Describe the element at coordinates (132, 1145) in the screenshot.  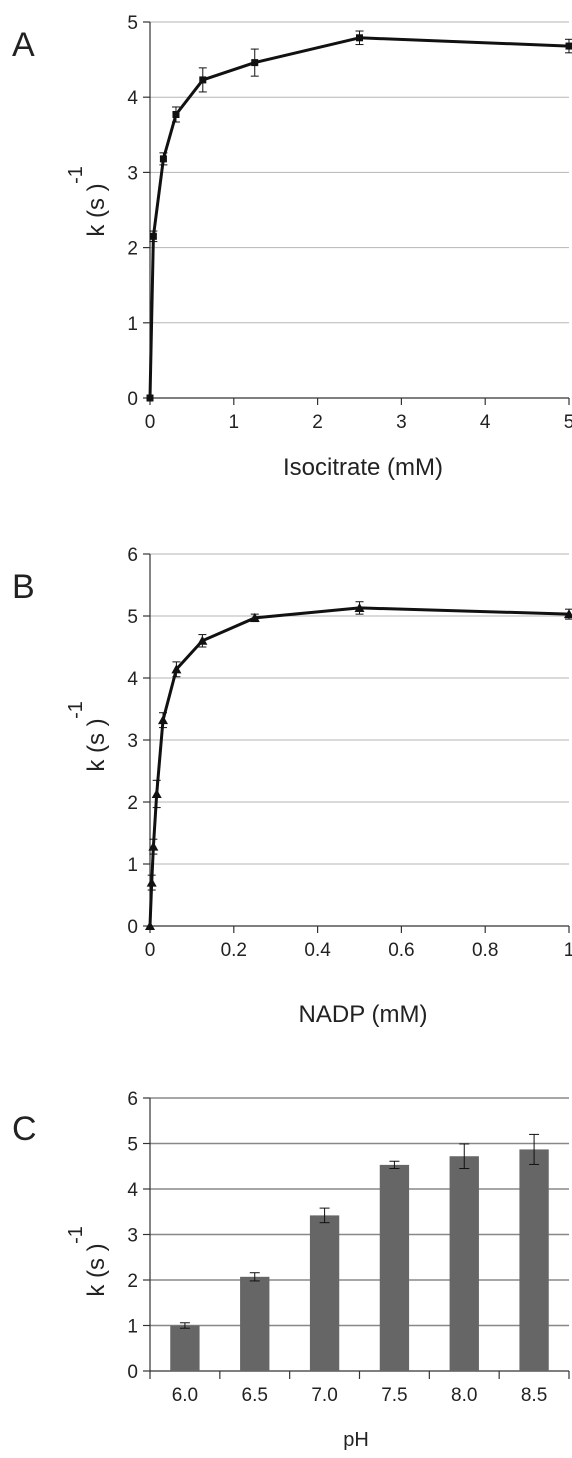
I see `panel-c-ytick-label: 5` at that location.